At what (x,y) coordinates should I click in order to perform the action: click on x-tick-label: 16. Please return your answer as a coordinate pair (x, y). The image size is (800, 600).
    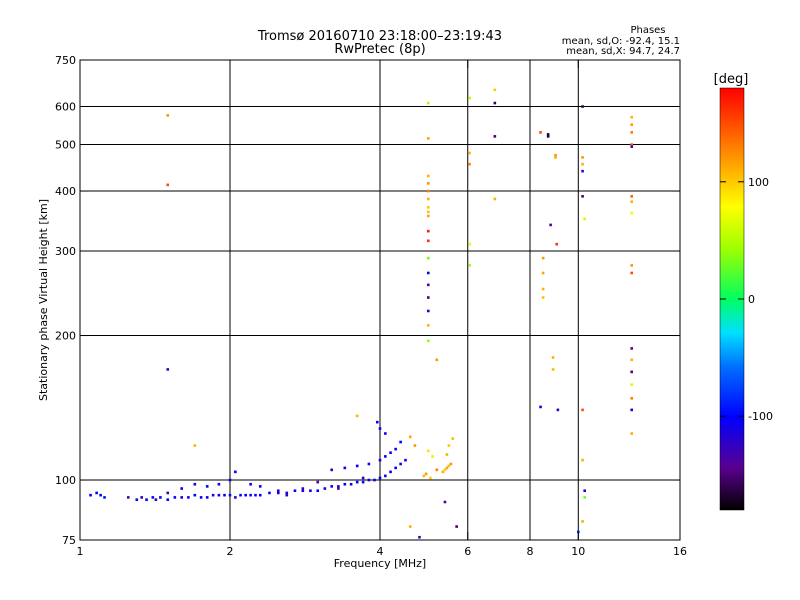
    Looking at the image, I should click on (680, 551).